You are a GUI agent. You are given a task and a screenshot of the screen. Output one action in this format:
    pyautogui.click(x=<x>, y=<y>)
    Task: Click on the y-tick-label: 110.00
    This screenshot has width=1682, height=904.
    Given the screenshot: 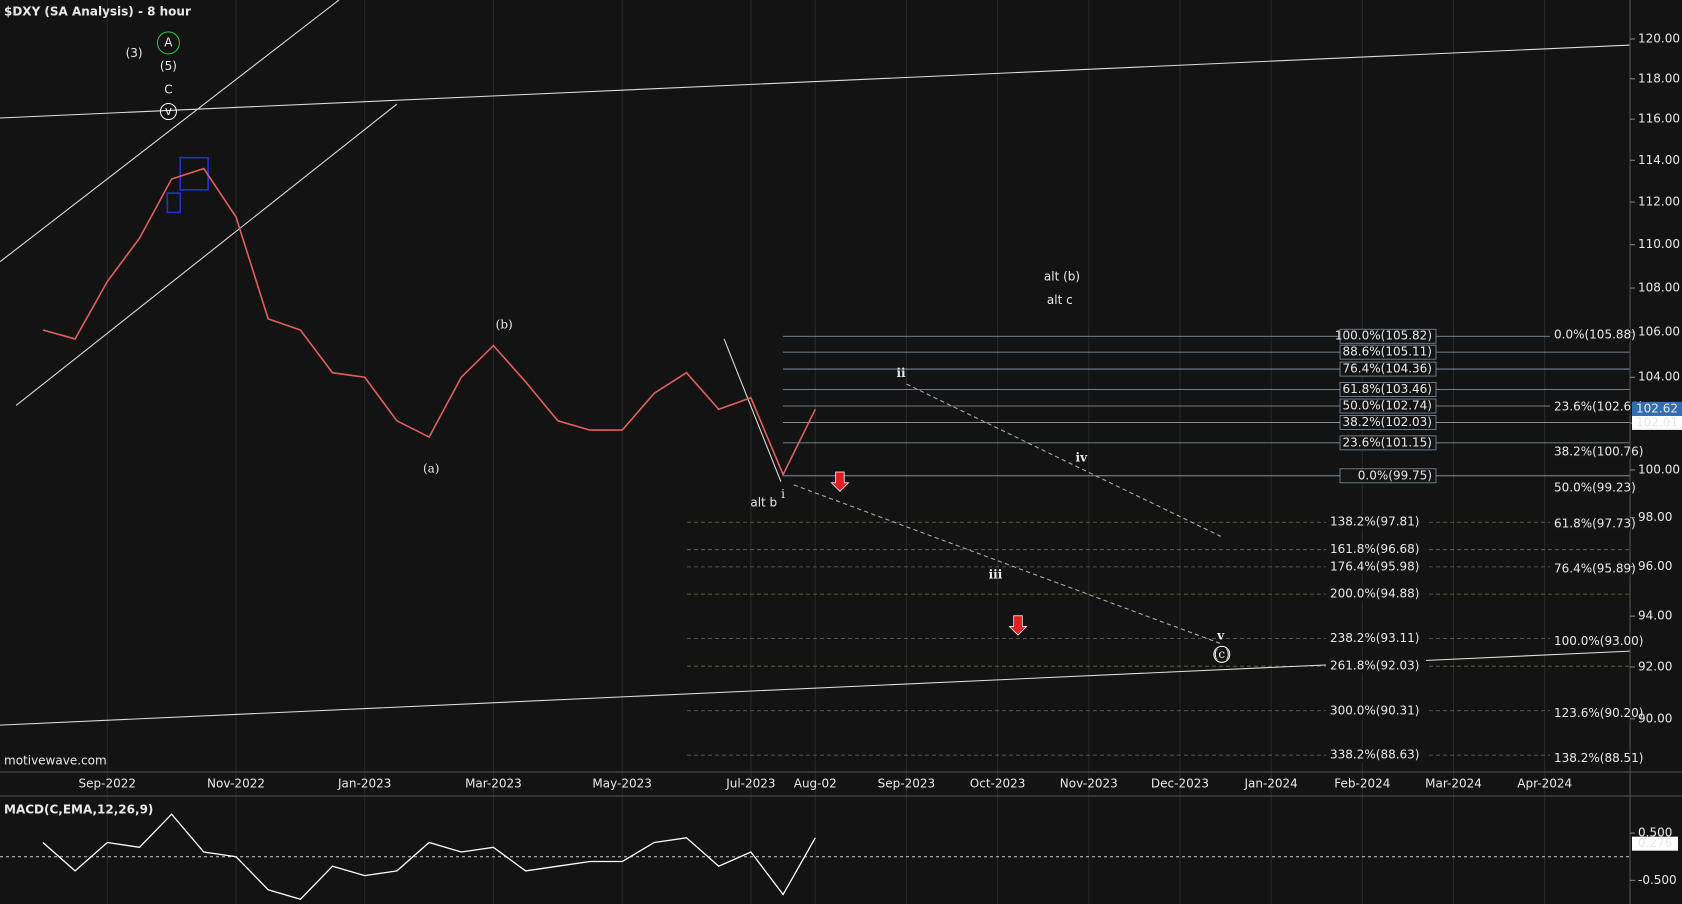 What is the action you would take?
    pyautogui.click(x=1659, y=244)
    